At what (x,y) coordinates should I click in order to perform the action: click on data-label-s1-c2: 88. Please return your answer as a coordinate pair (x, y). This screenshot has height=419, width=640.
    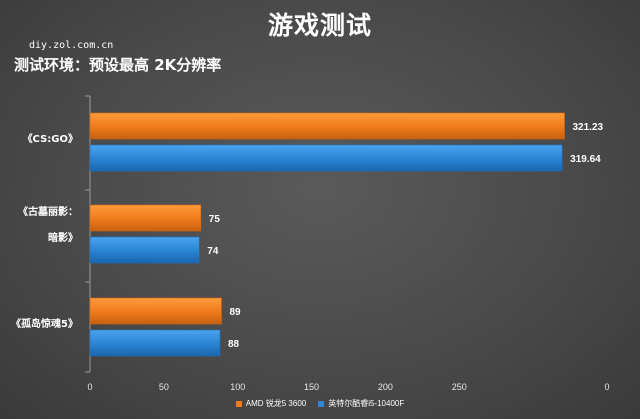
    Looking at the image, I should click on (234, 344).